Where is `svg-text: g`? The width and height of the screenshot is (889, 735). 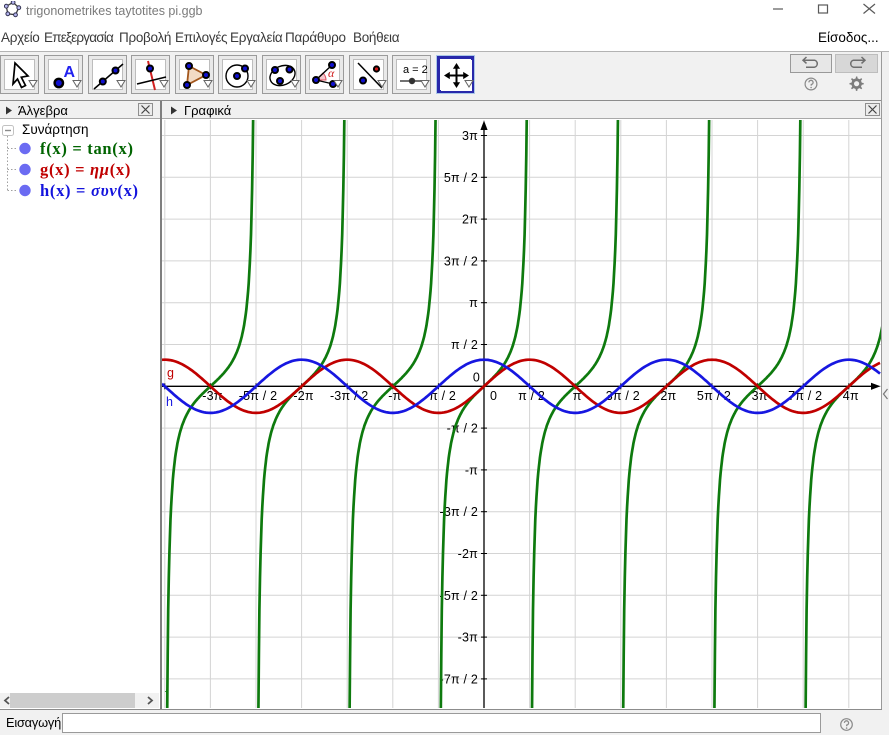 svg-text: g is located at coordinates (170, 373).